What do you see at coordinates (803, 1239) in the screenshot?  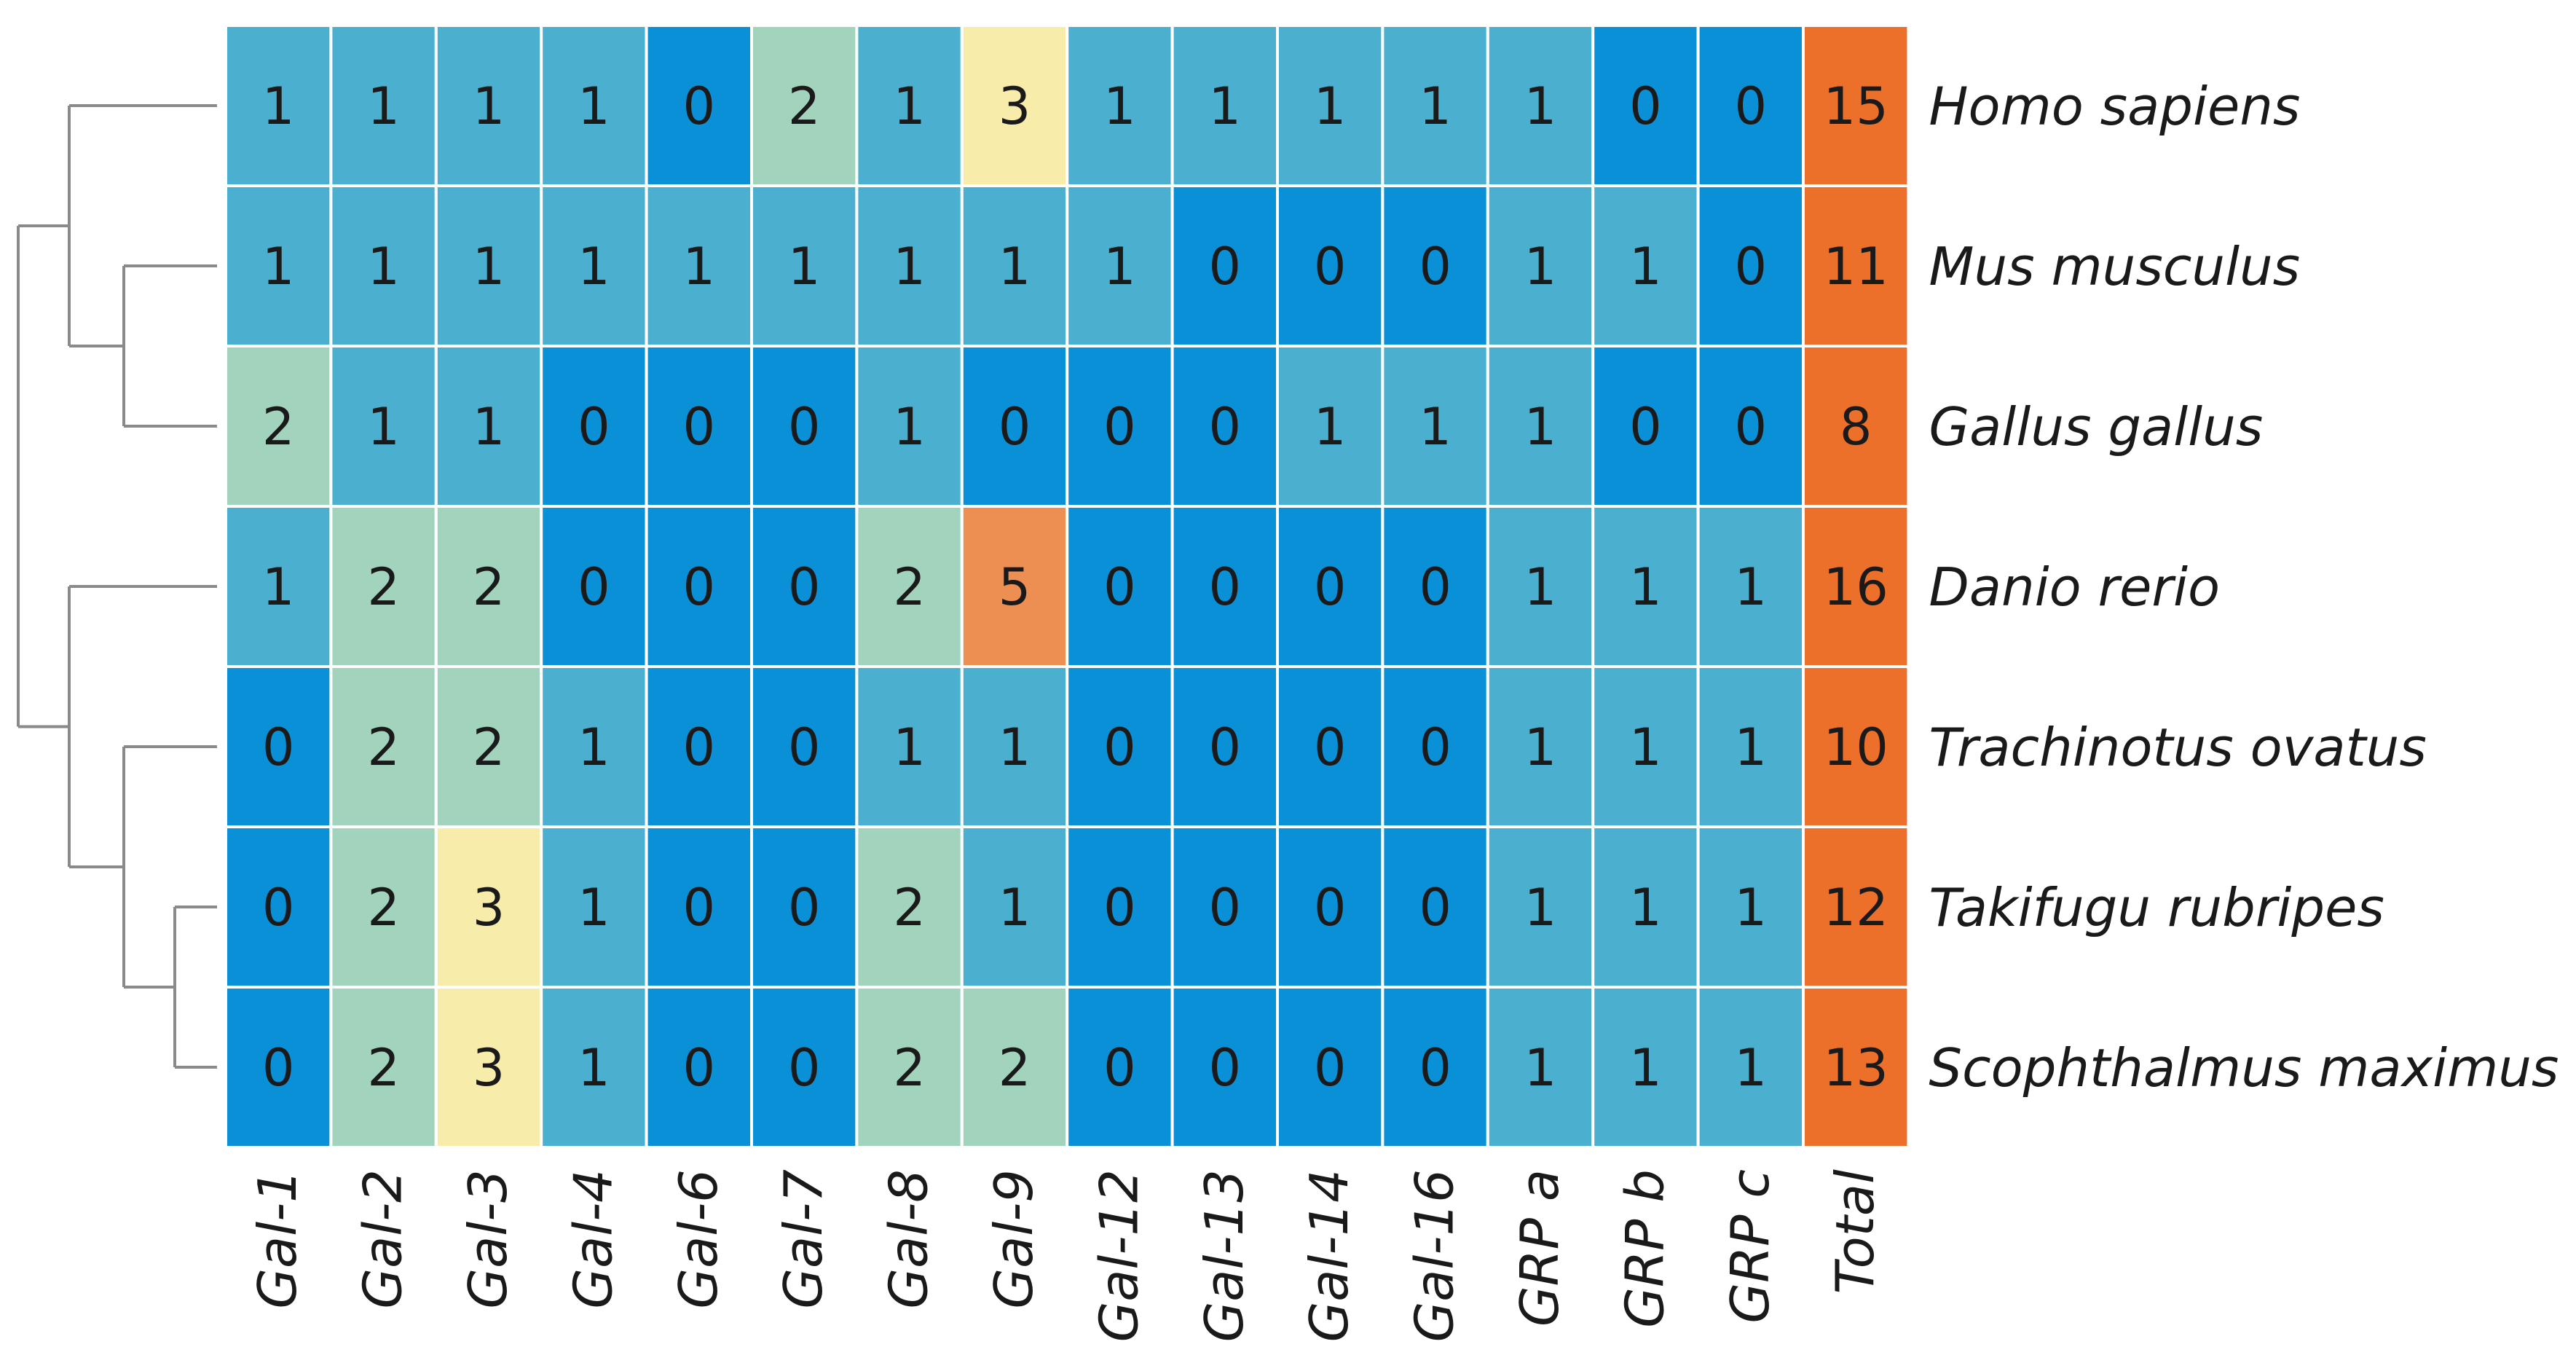 I see `column-label: Gal-7` at bounding box center [803, 1239].